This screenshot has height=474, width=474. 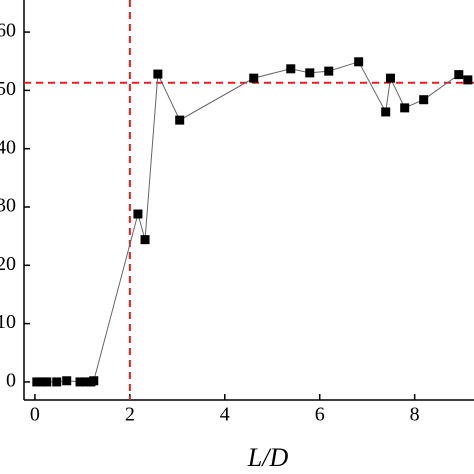 What do you see at coordinates (11, 381) in the screenshot?
I see `y-tick-label: 0` at bounding box center [11, 381].